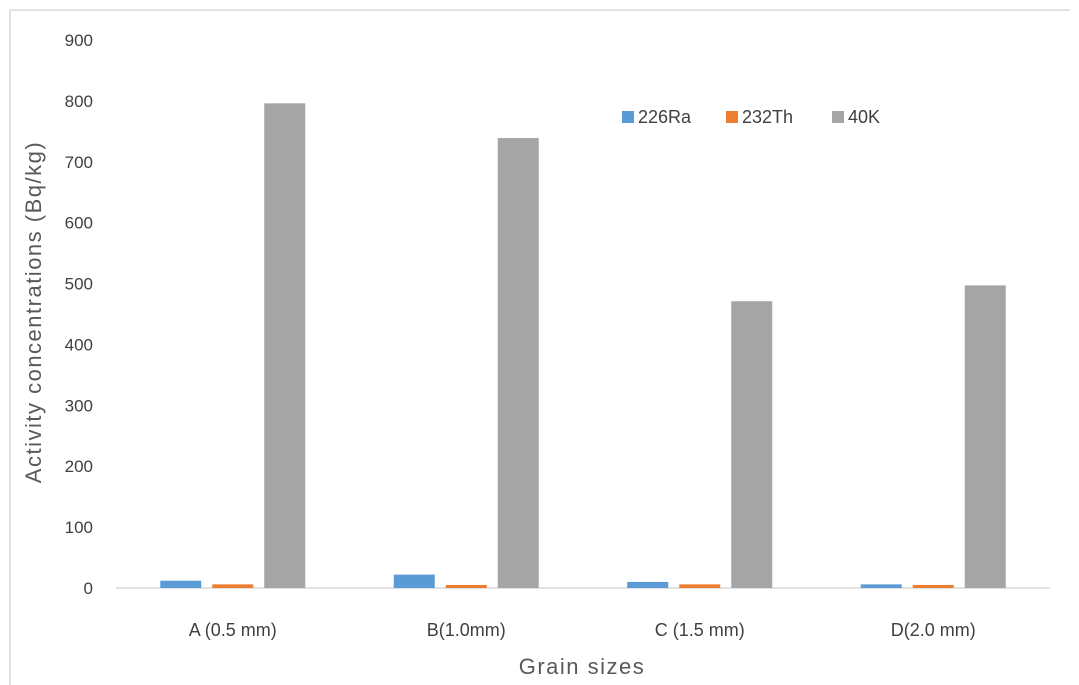 The height and width of the screenshot is (685, 1079). What do you see at coordinates (864, 117) in the screenshot?
I see `legend-label-40K: 40K` at bounding box center [864, 117].